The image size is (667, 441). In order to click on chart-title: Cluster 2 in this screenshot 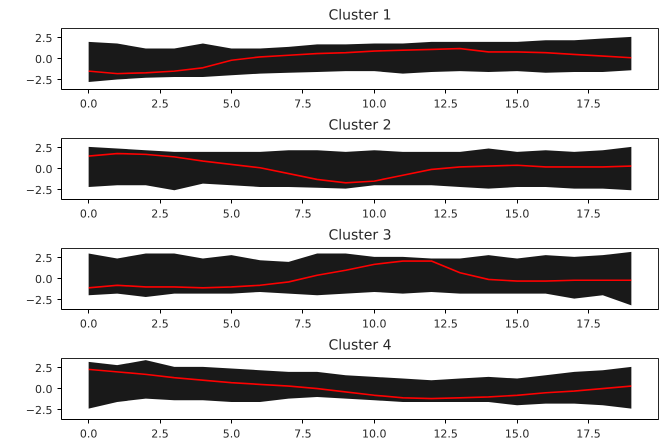, I will do `click(360, 126)`.